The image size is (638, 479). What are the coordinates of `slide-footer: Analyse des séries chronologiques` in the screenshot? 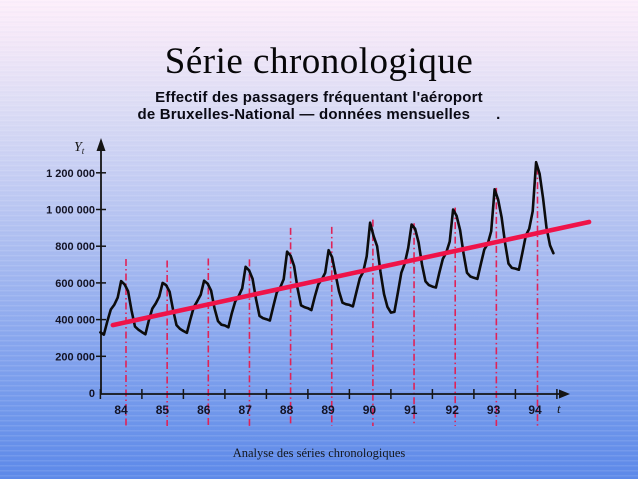 It's located at (319, 453).